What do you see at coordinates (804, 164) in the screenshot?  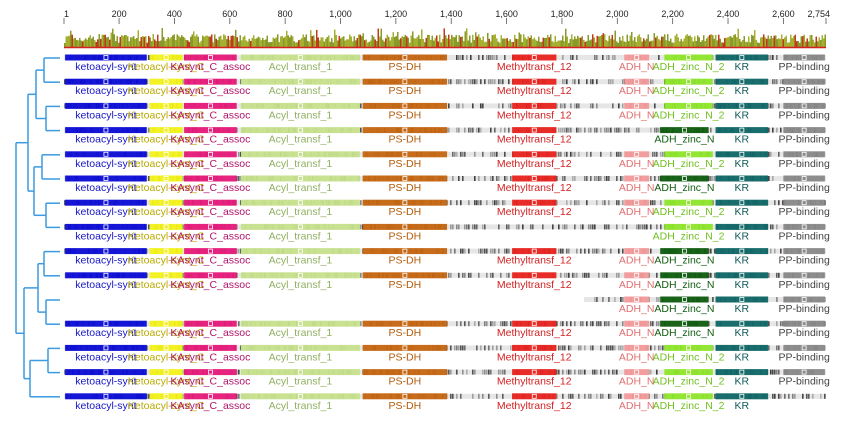 I see `domain-label: PP-binding` at bounding box center [804, 164].